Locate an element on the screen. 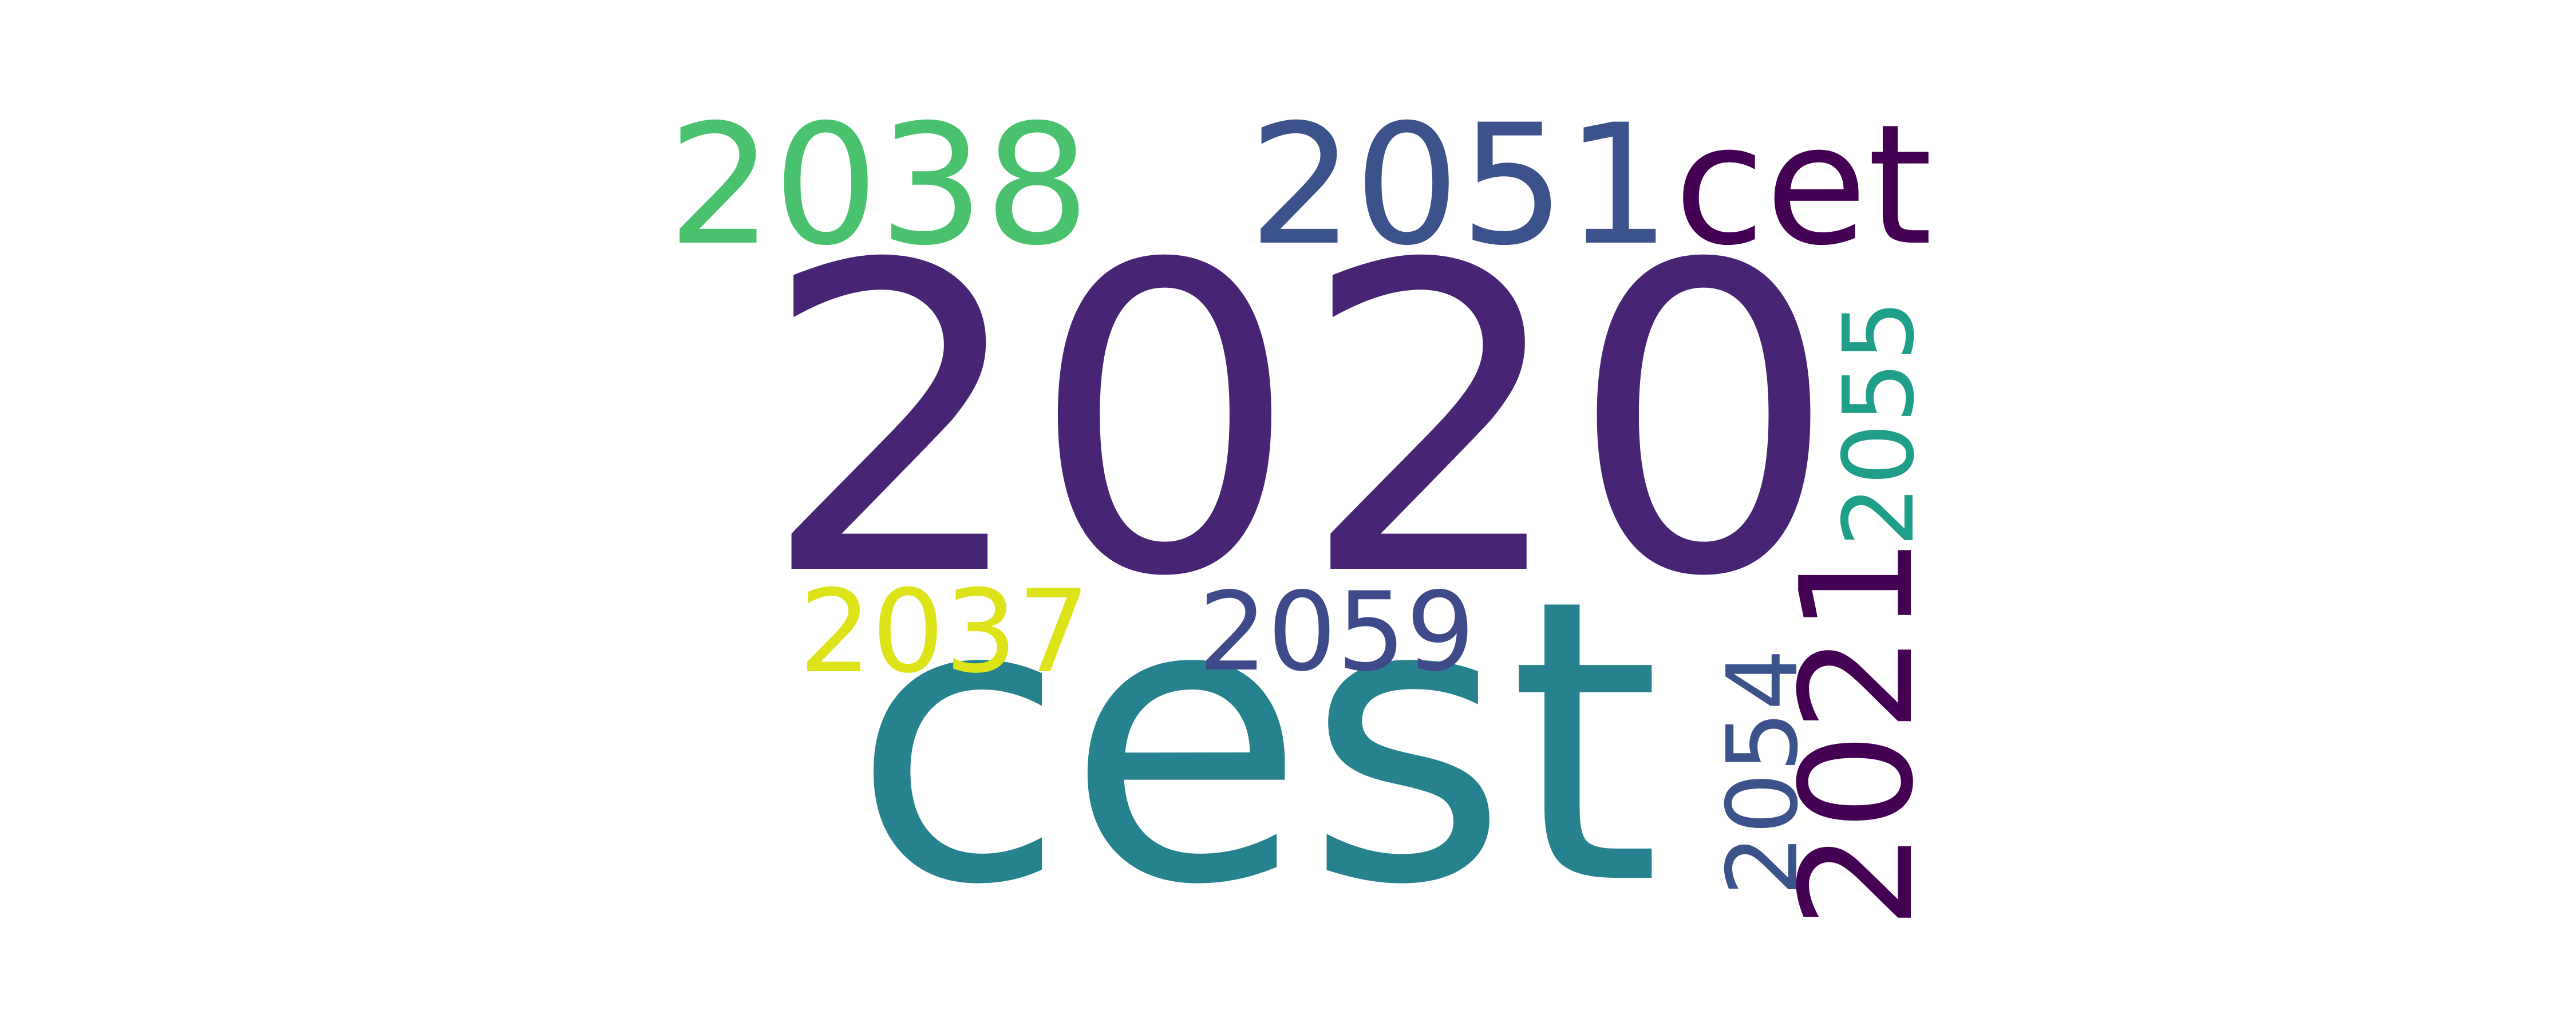 The width and height of the screenshot is (2576, 1030). word-cest: cest is located at coordinates (1256, 743).